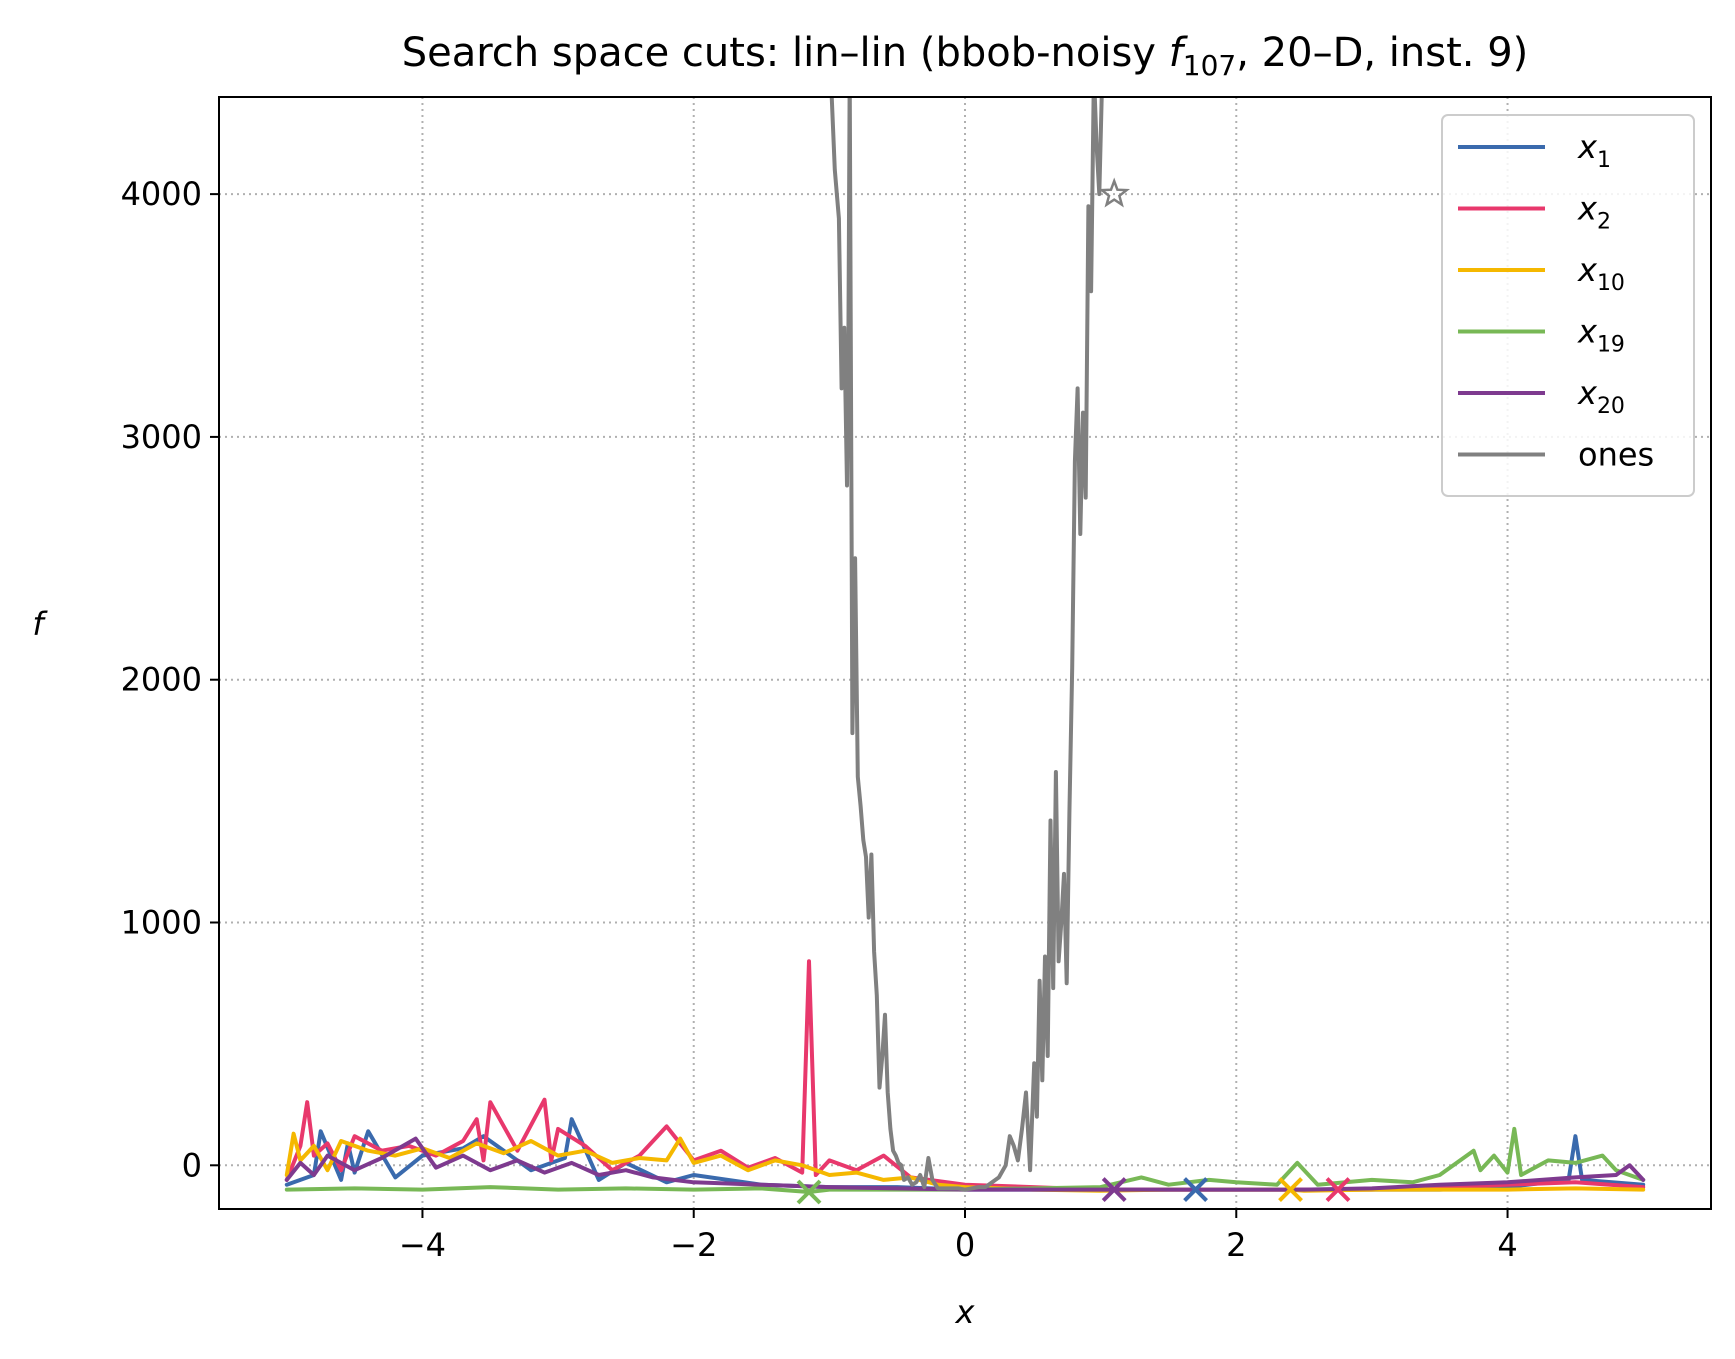 Image resolution: width=1735 pixels, height=1359 pixels. Describe the element at coordinates (965, 1164) in the screenshot. I see `series-line-x20` at that location.